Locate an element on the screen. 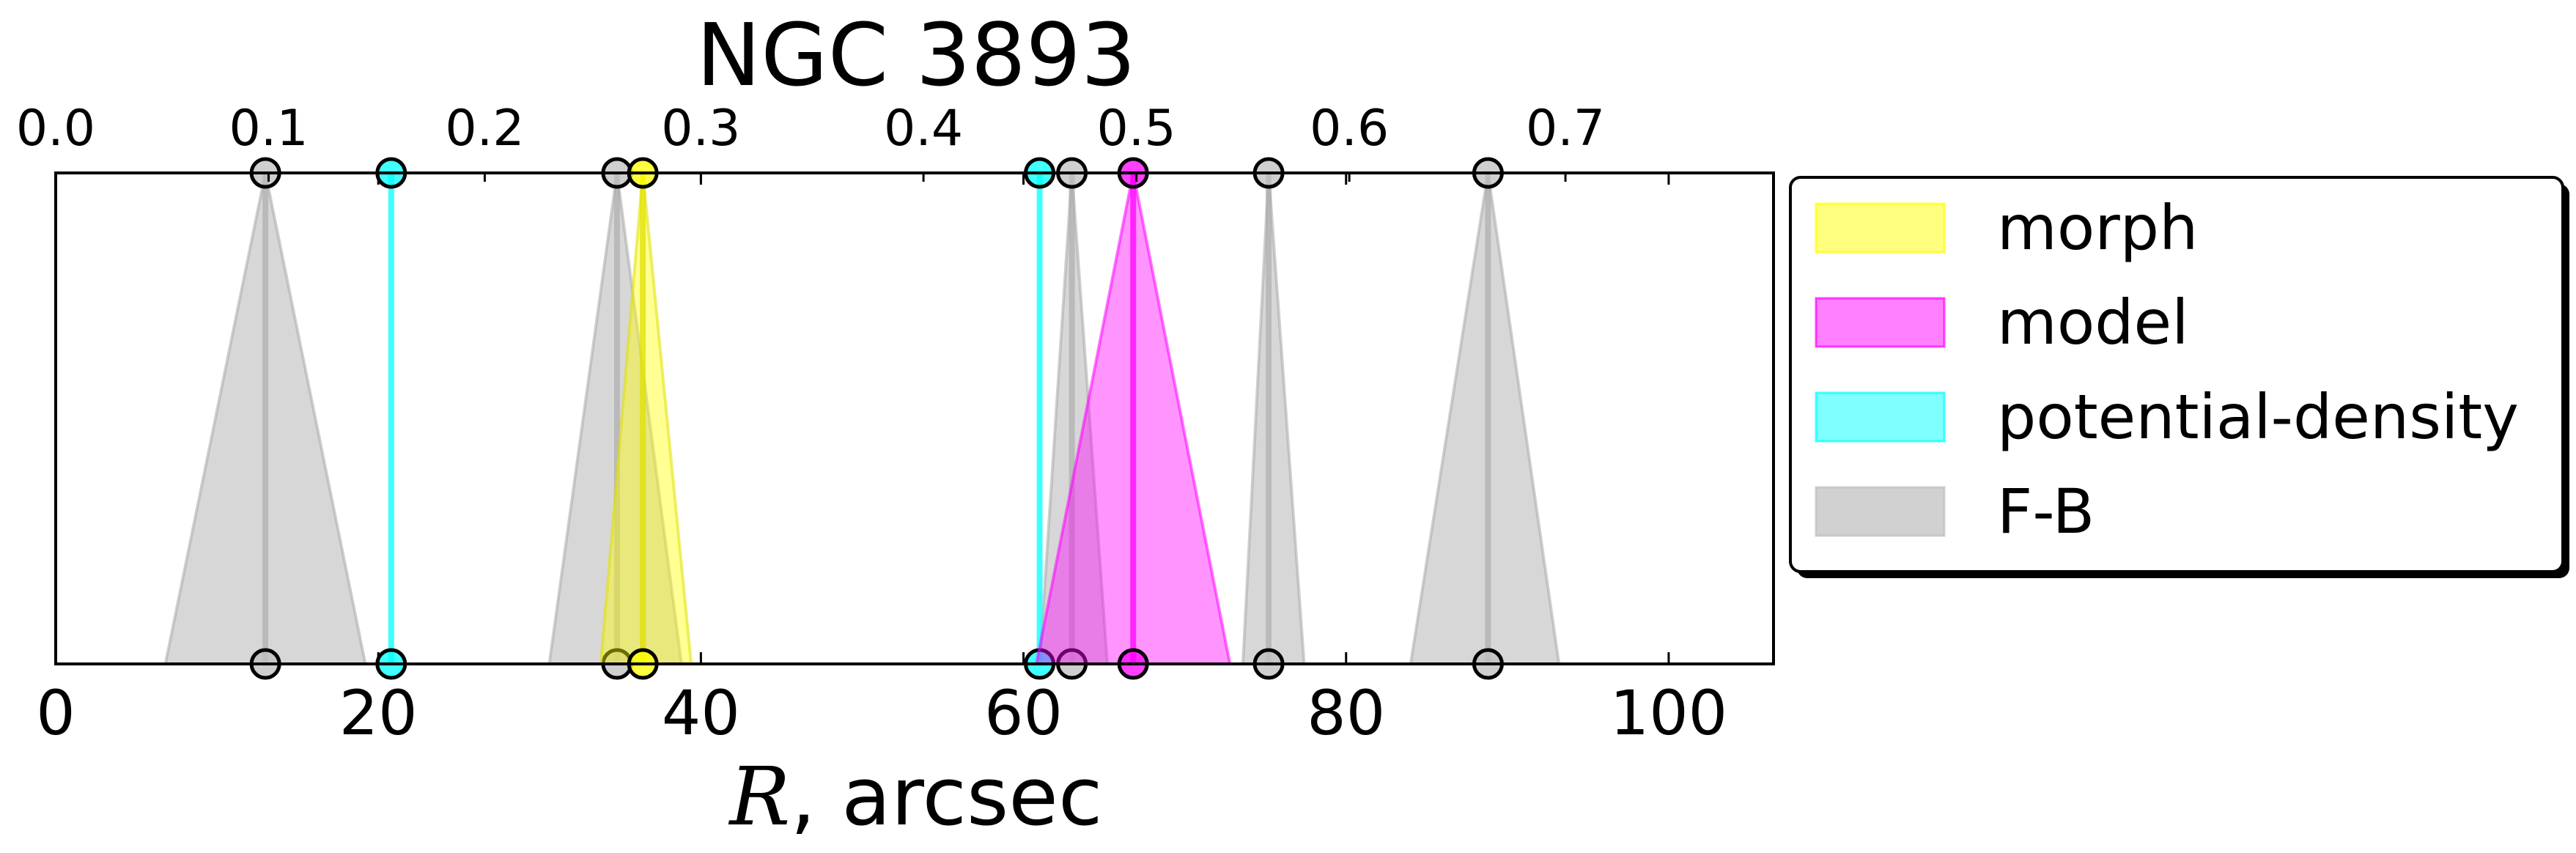 This screenshot has height=853, width=2576. top-tick-label: 0.0 is located at coordinates (55, 129).